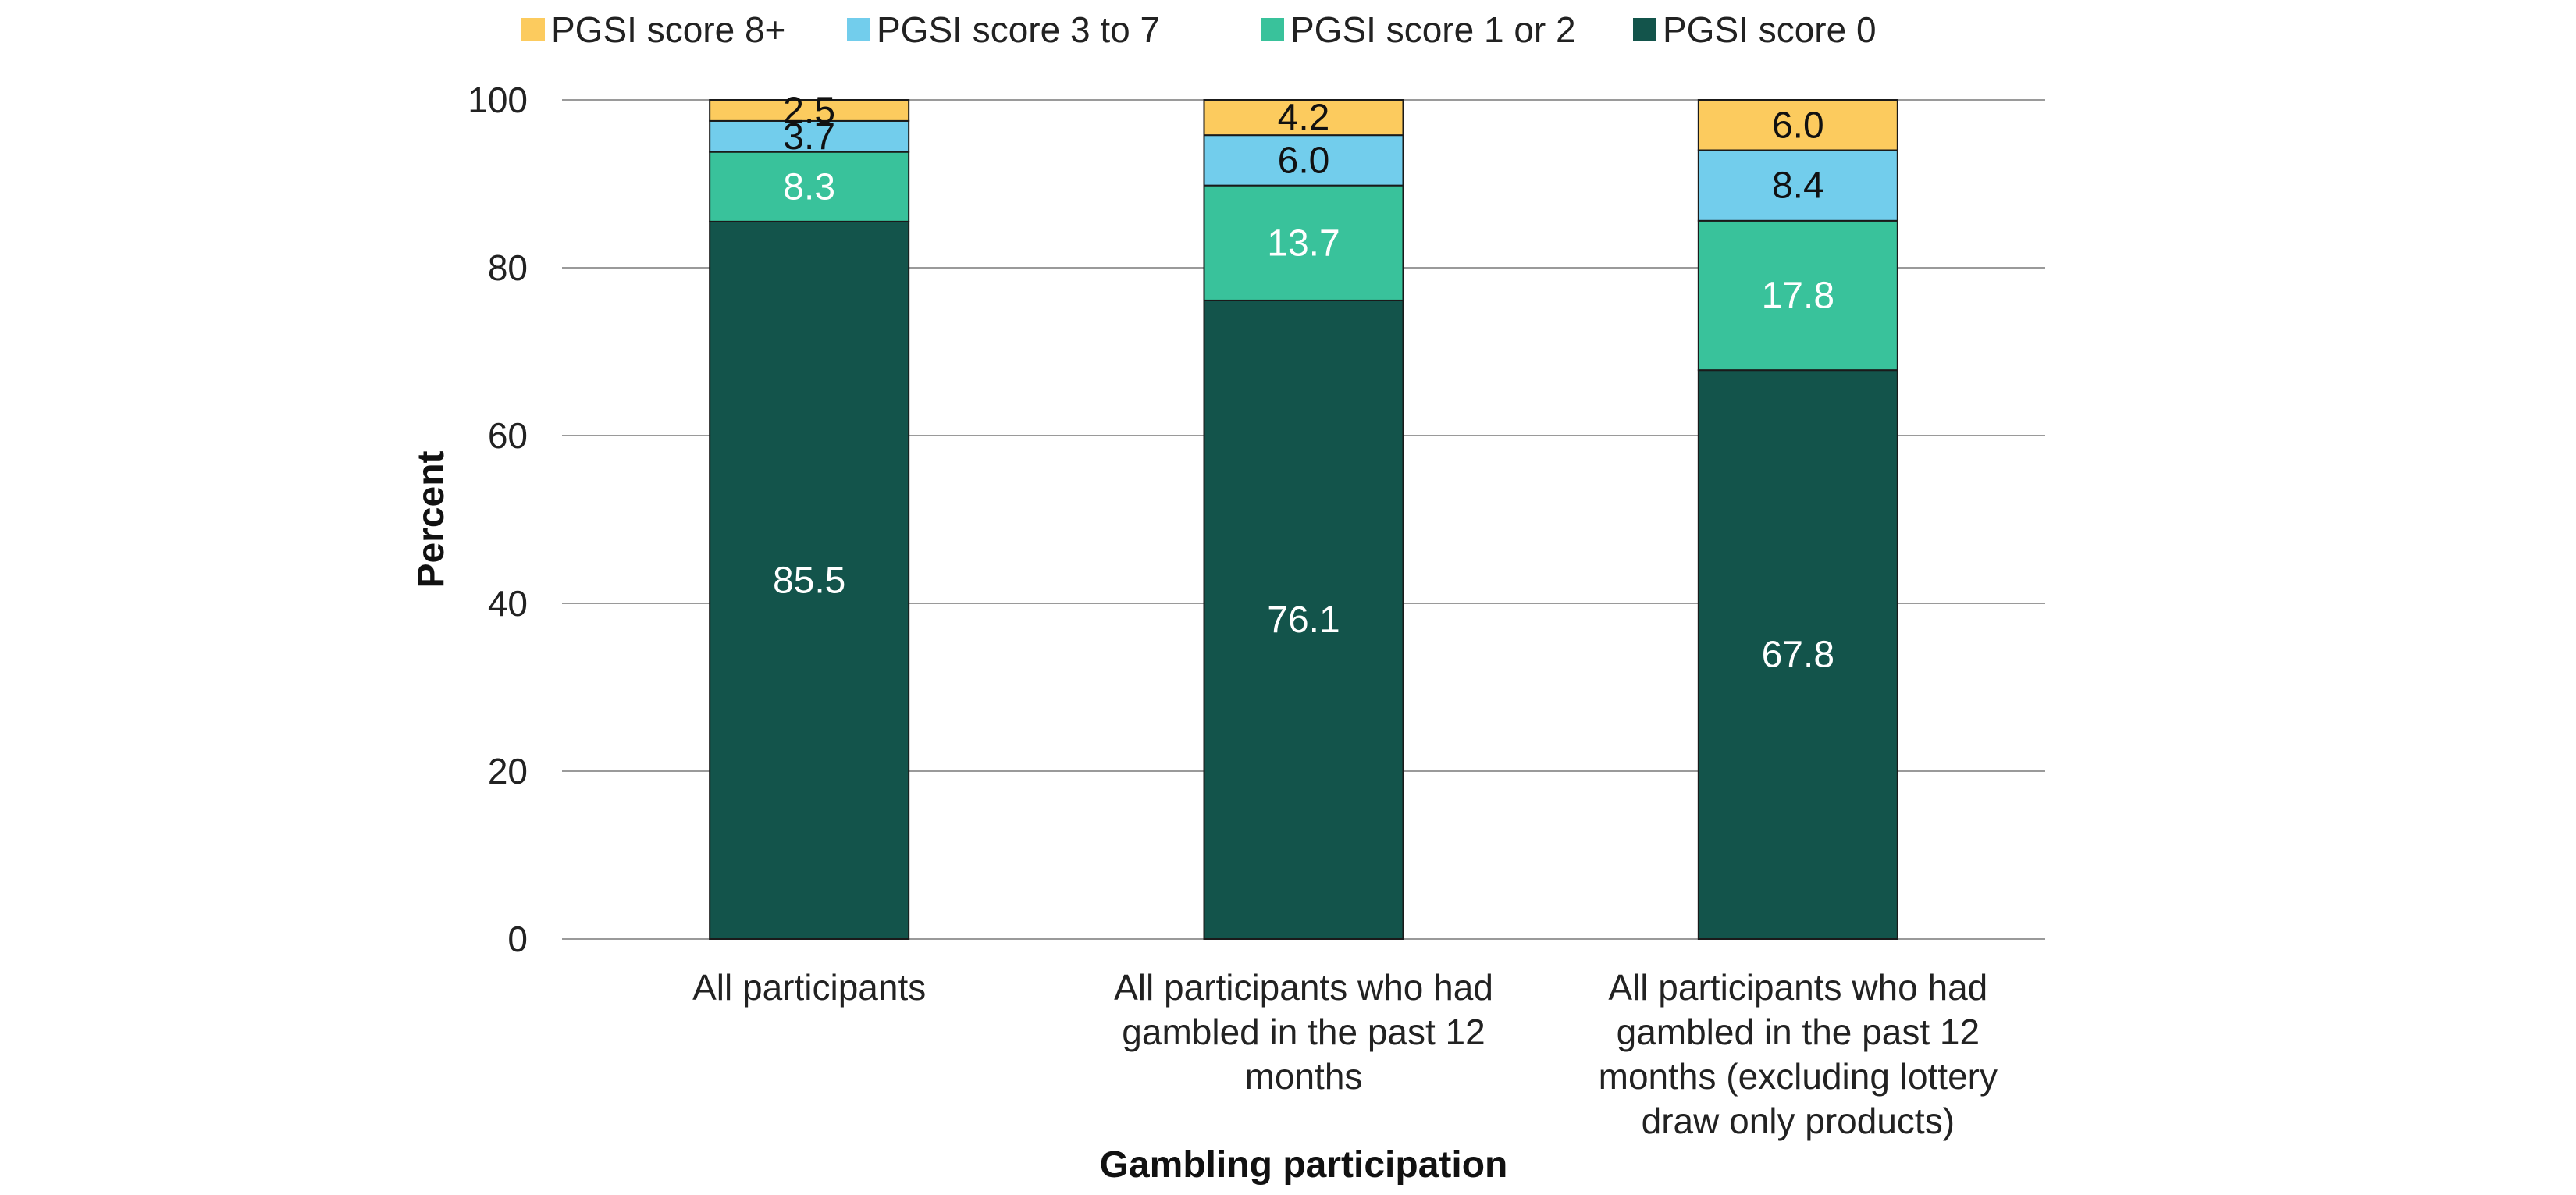  What do you see at coordinates (498, 100) in the screenshot?
I see `y-tick-label: 100` at bounding box center [498, 100].